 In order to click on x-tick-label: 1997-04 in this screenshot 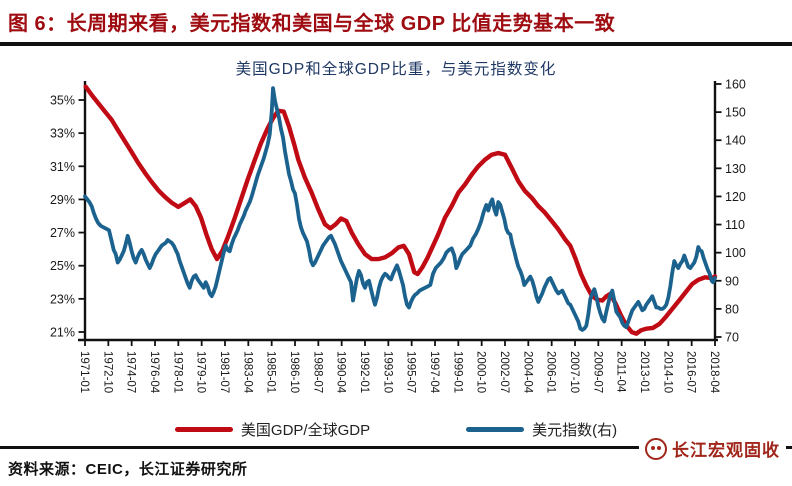, I will do `click(434, 372)`.